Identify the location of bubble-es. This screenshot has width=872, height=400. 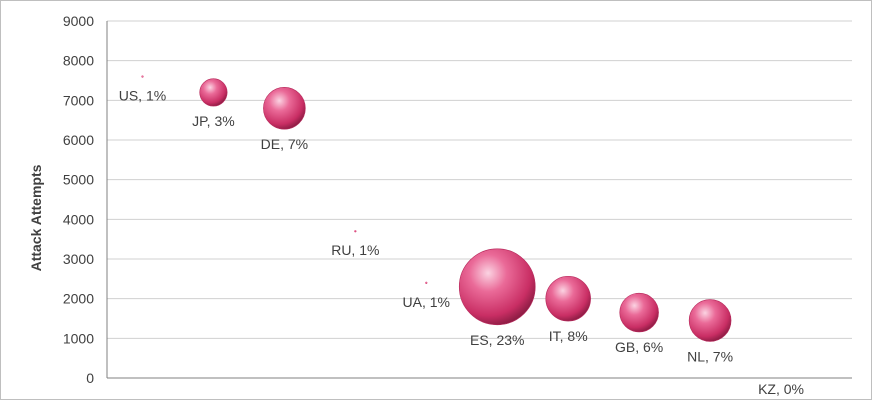
(497, 287).